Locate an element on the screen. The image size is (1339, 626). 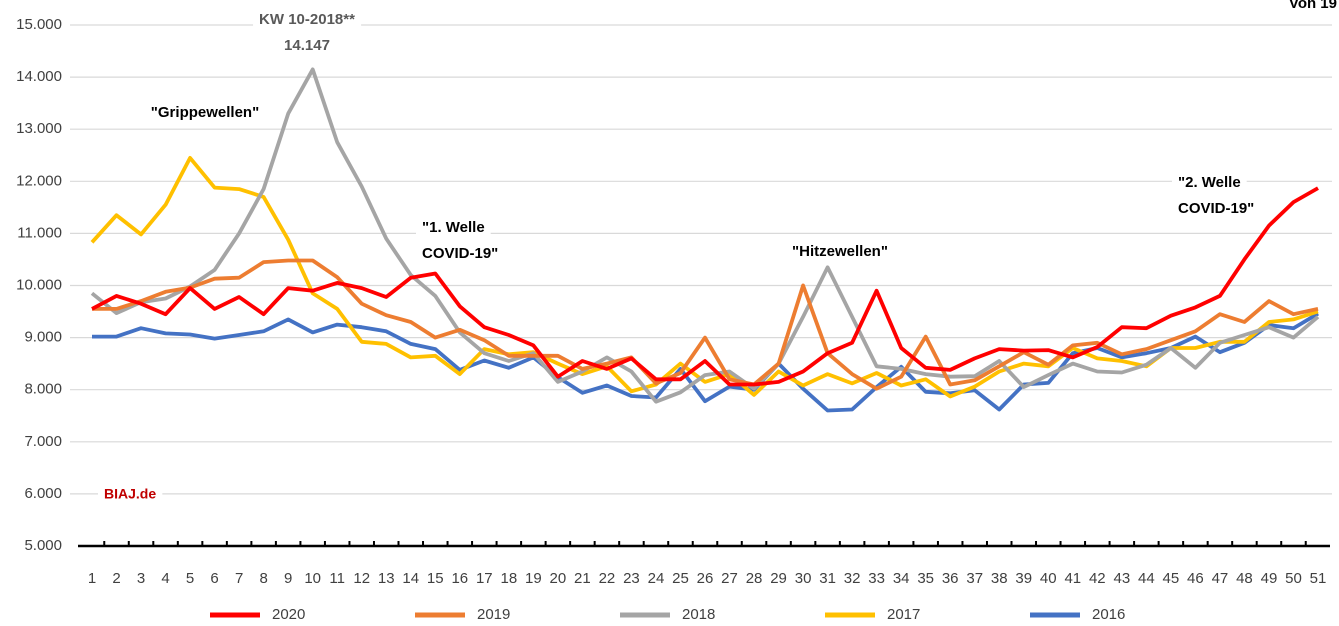
y-tick-label: 11.000 is located at coordinates (39, 232).